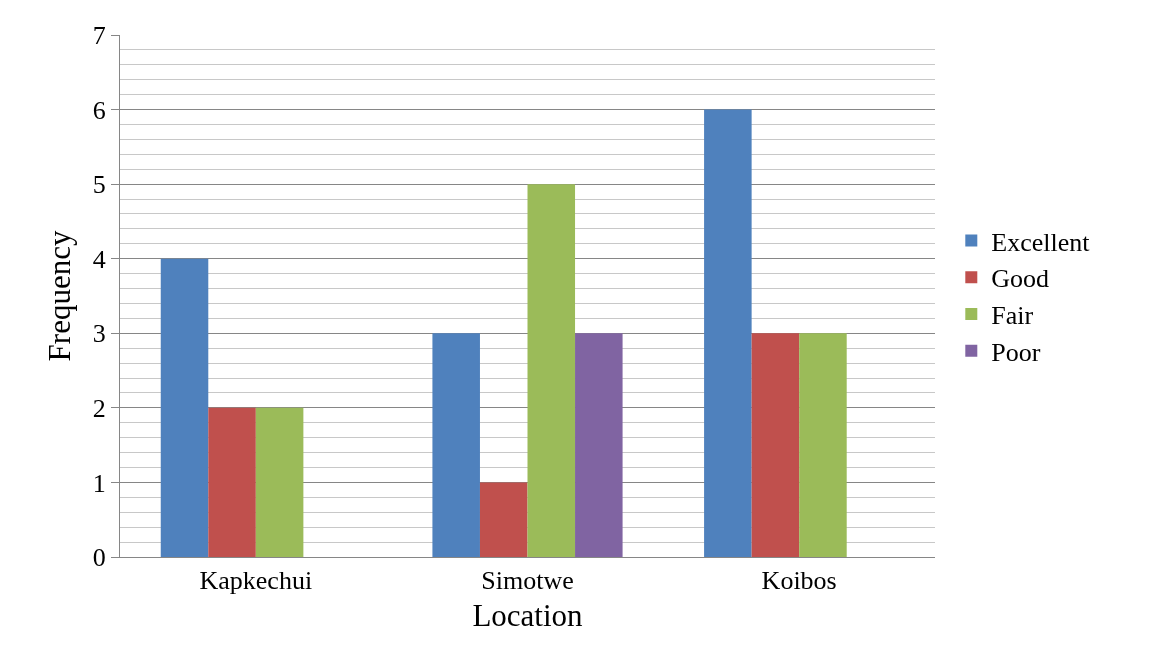  I want to click on x-tick-label: Koibos, so click(799, 581).